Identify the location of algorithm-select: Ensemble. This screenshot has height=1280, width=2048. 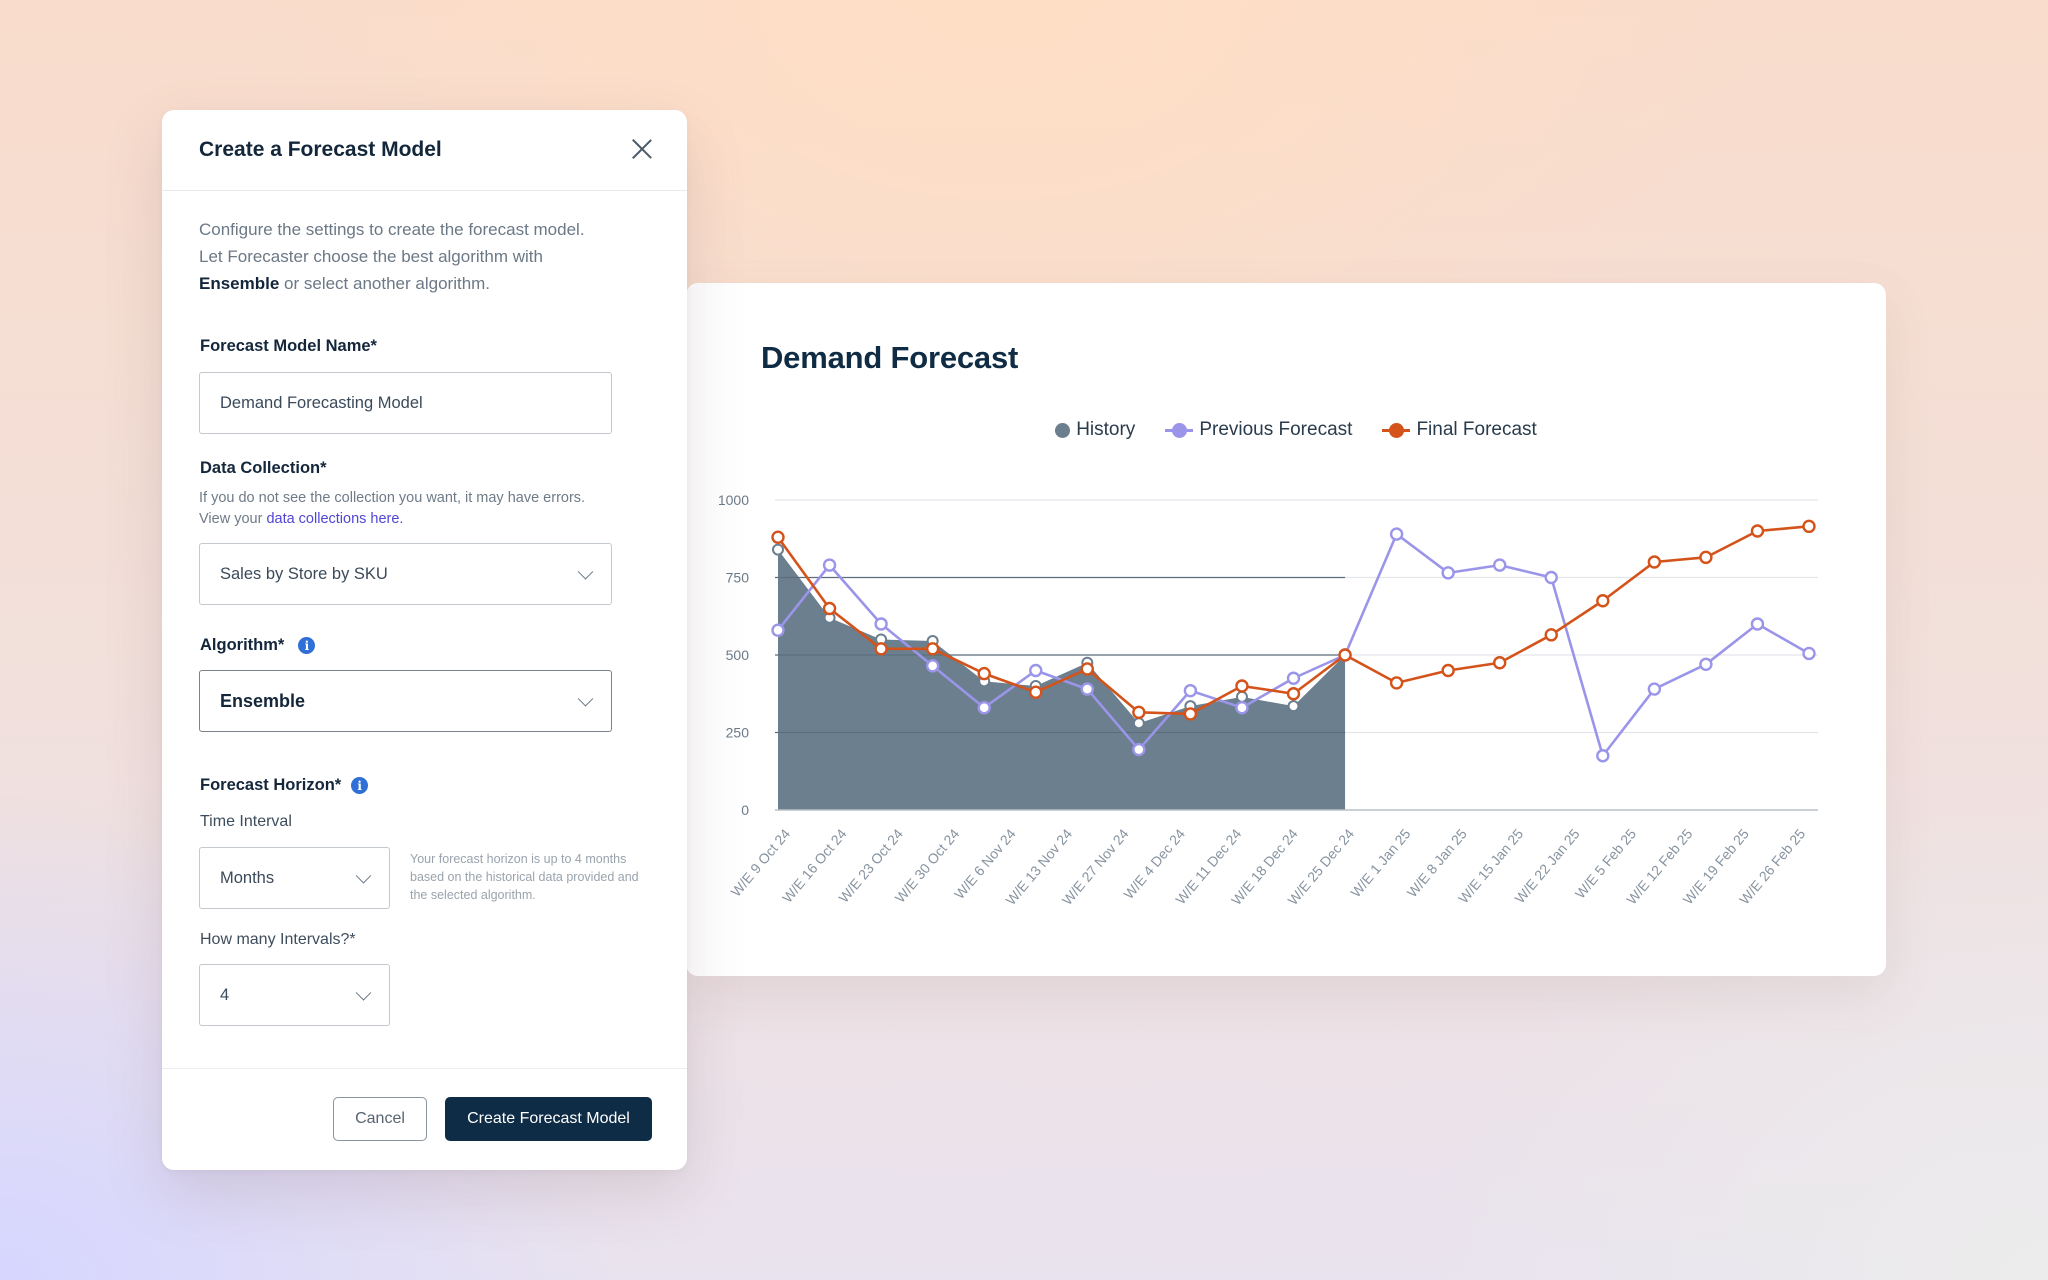
(405, 701).